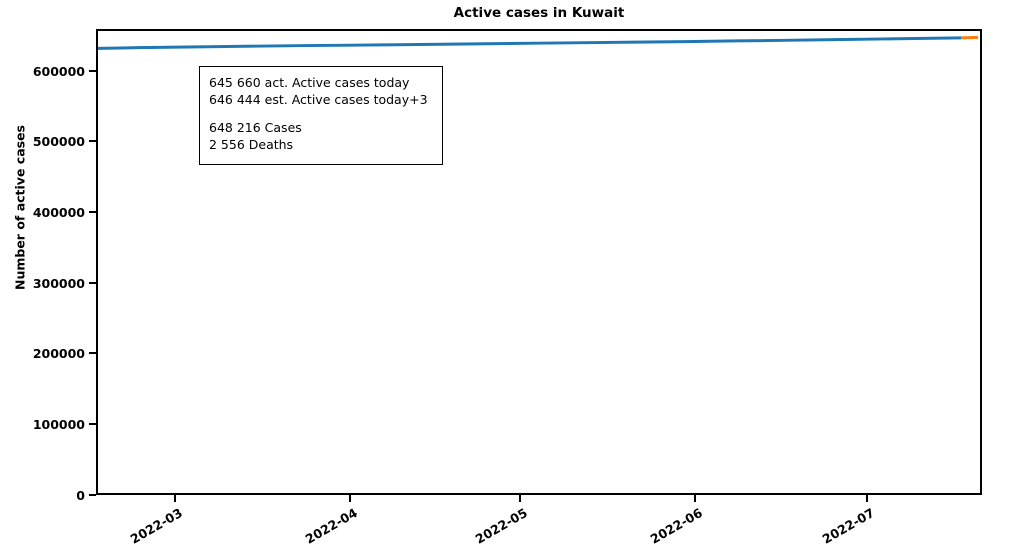  What do you see at coordinates (848, 526) in the screenshot?
I see `x-tick-label-2022-07: 2022-07` at bounding box center [848, 526].